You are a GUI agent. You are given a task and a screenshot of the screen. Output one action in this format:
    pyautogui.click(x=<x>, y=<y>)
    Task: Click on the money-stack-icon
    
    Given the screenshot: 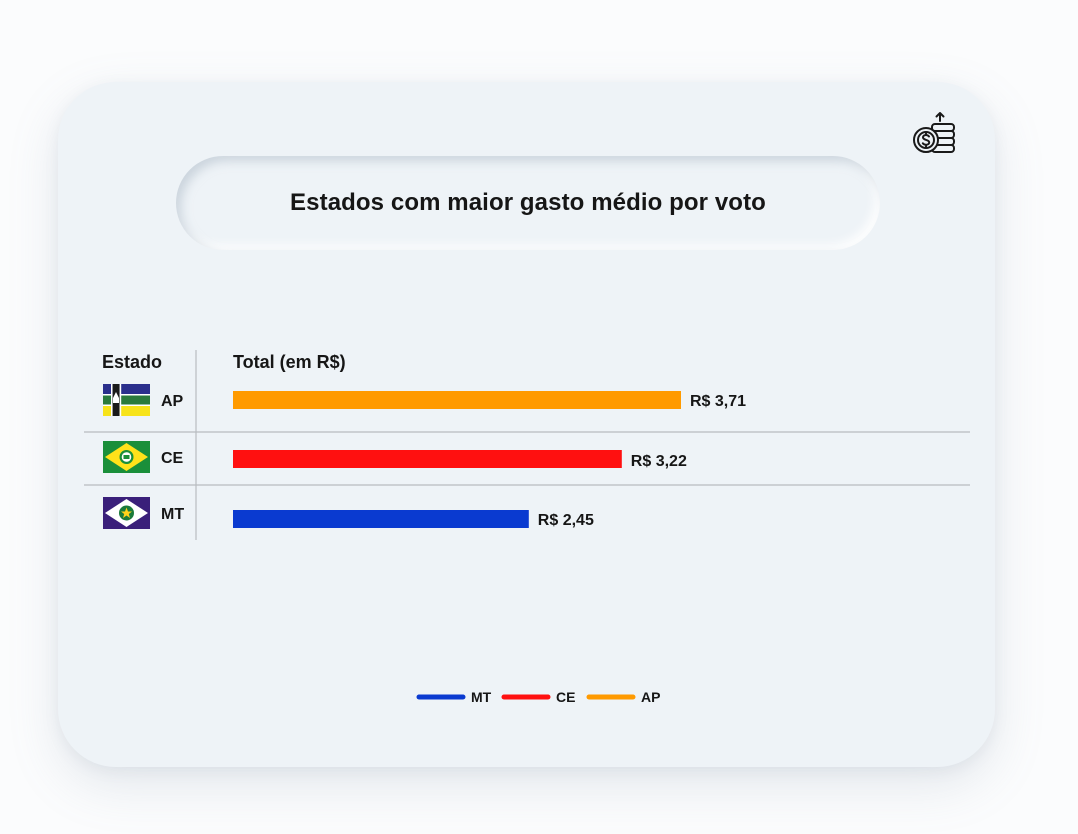 What is the action you would take?
    pyautogui.click(x=934, y=132)
    